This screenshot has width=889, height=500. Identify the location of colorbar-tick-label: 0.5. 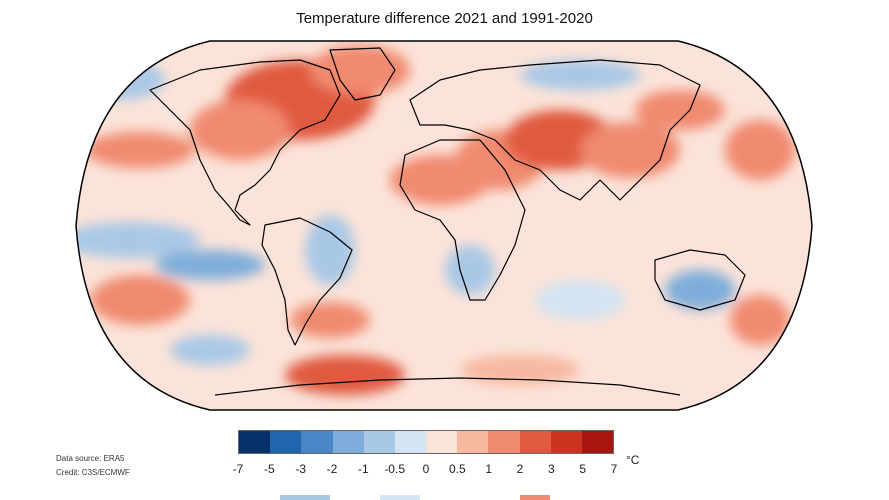
(457, 469).